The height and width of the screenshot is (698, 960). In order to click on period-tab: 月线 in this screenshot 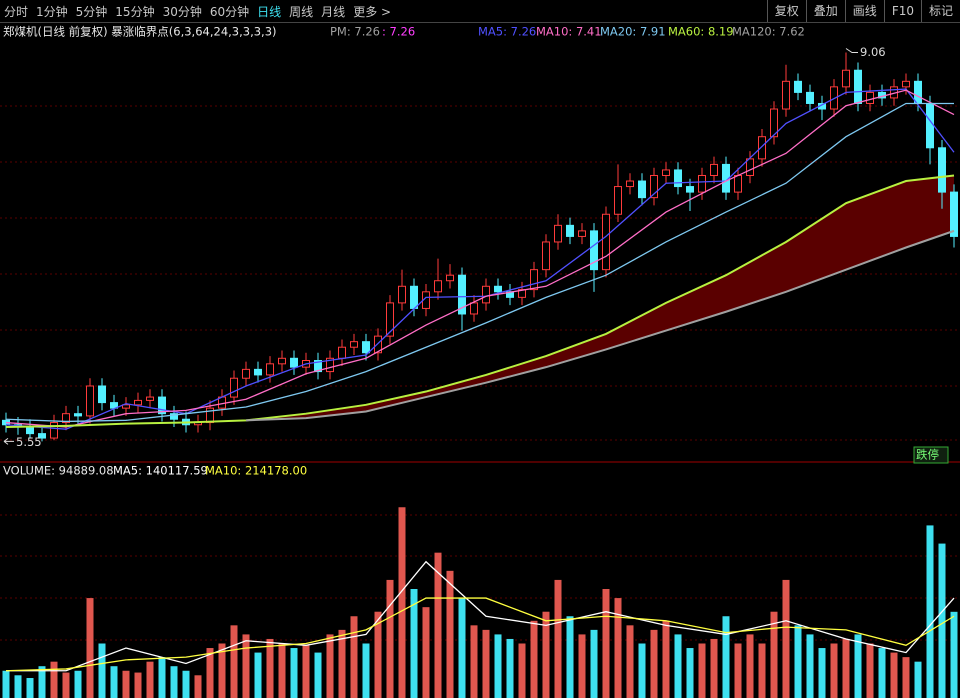, I will do `click(333, 11)`.